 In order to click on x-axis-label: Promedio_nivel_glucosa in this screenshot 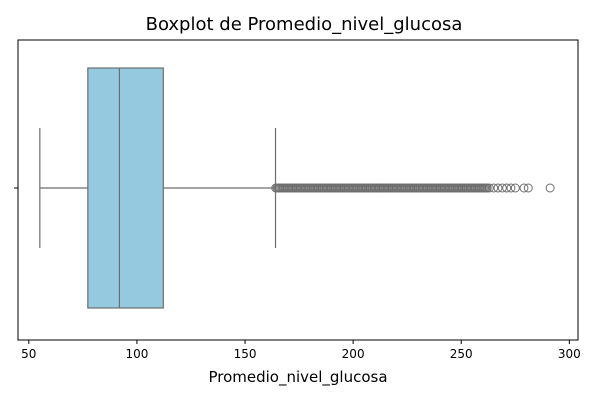, I will do `click(297, 377)`.